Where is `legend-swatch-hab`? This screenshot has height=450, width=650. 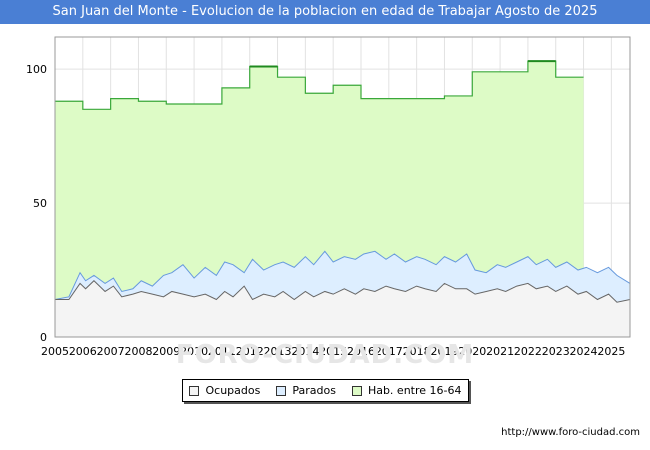 legend-swatch-hab is located at coordinates (356, 390).